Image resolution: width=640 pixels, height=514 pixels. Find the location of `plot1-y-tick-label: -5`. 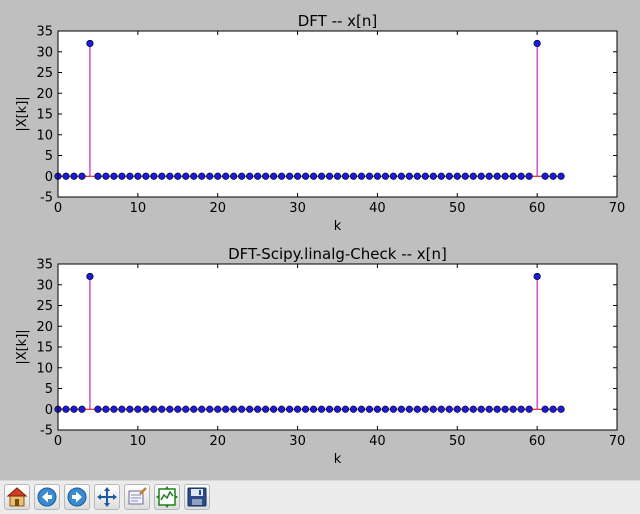

plot1-y-tick-label: -5 is located at coordinates (46, 198).